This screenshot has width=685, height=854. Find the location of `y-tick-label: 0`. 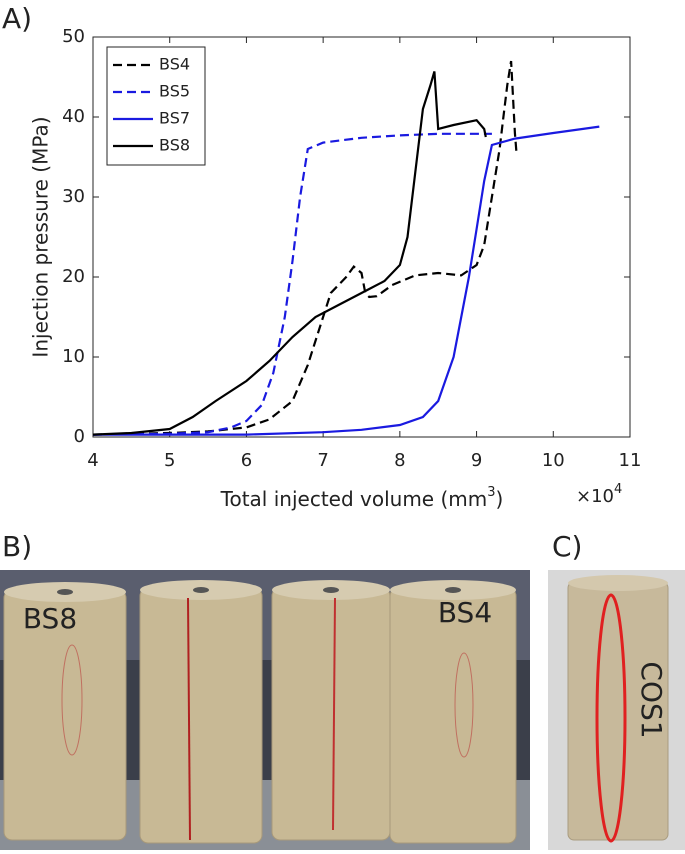

y-tick-label: 0 is located at coordinates (79, 436).